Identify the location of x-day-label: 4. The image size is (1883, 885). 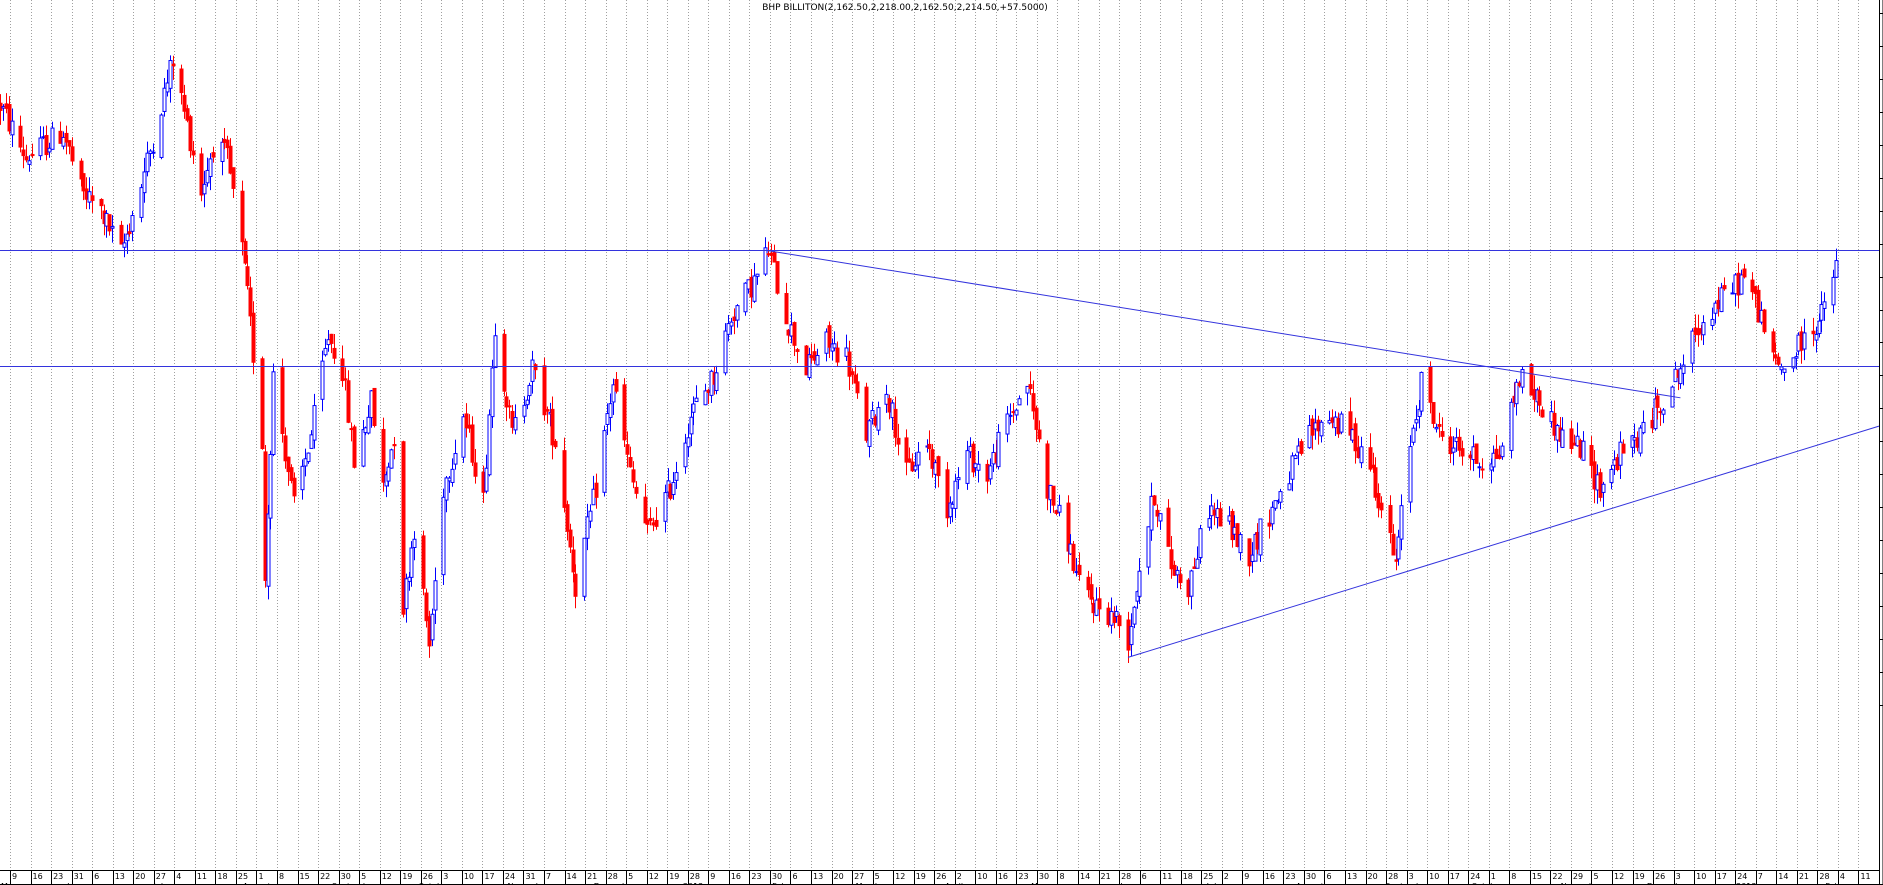
(1842, 876).